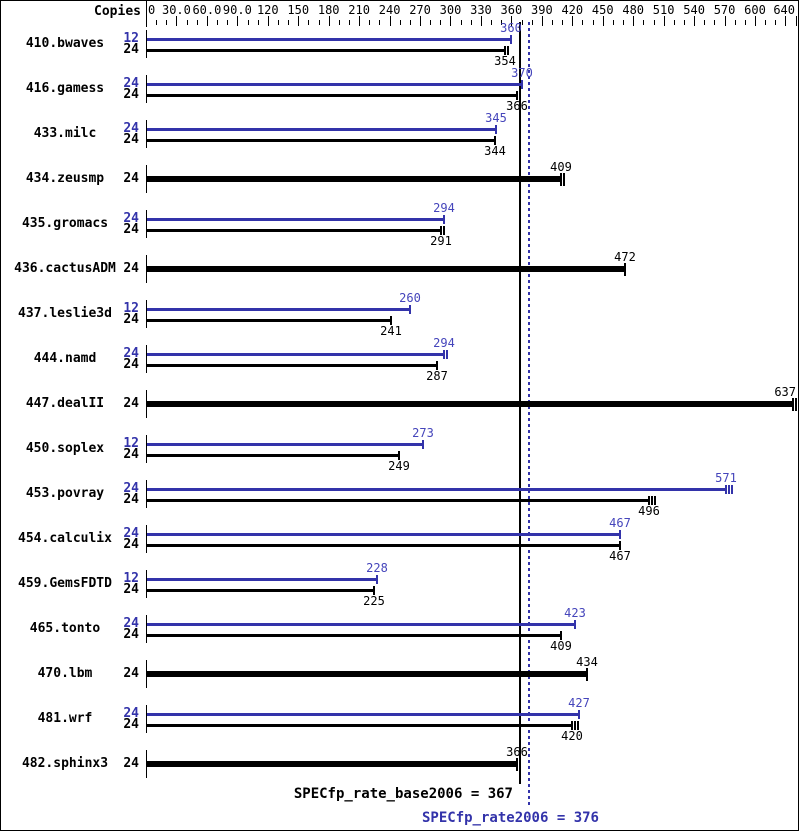 This screenshot has height=831, width=799. What do you see at coordinates (65, 88) in the screenshot?
I see `benchmark-label: 416.gamess` at bounding box center [65, 88].